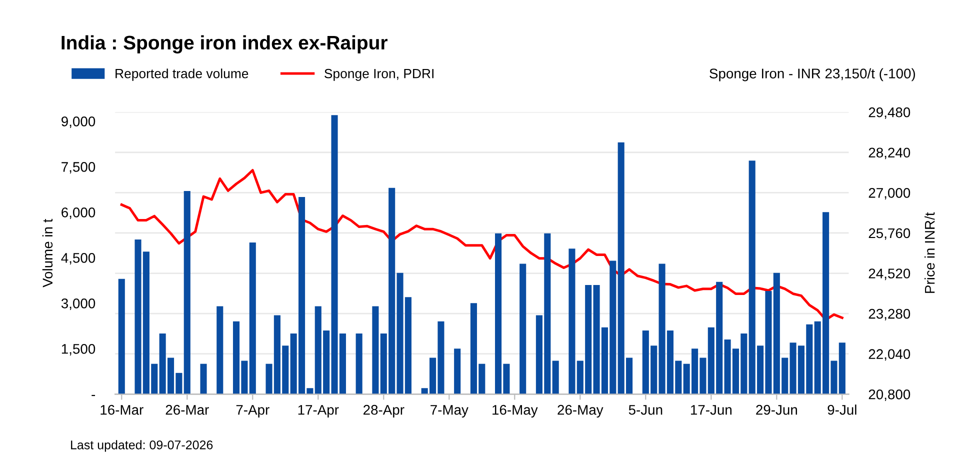 The image size is (959, 467). Describe the element at coordinates (889, 154) in the screenshot. I see `y2-tick-label: 28,240` at that location.